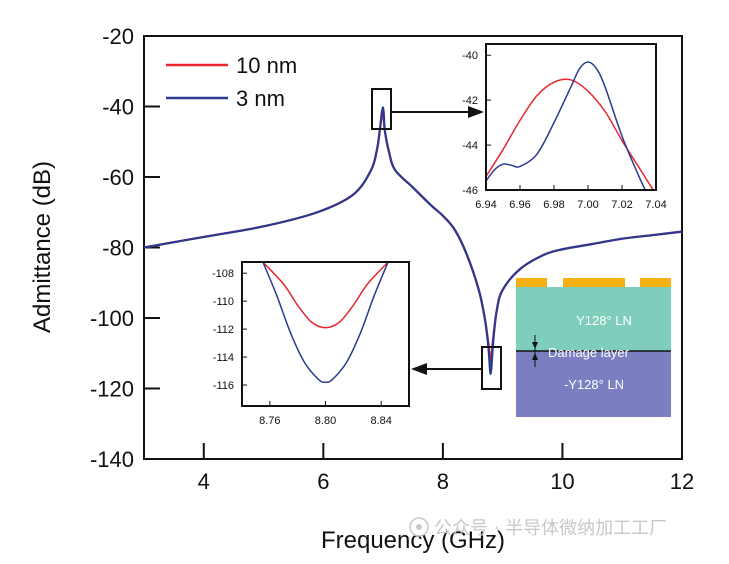 This screenshot has width=729, height=564. I want to click on main-xtick-label: 12, so click(682, 481).